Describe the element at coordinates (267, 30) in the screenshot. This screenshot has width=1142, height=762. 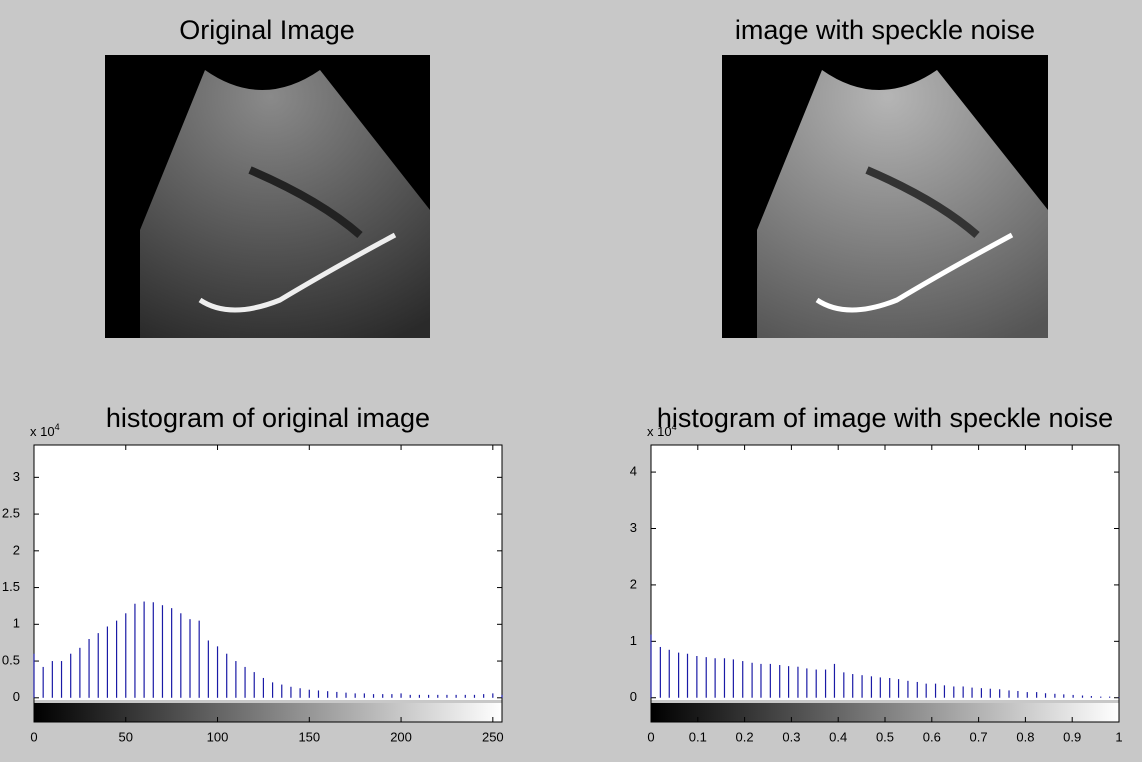
I see `image-title: Original Image` at that location.